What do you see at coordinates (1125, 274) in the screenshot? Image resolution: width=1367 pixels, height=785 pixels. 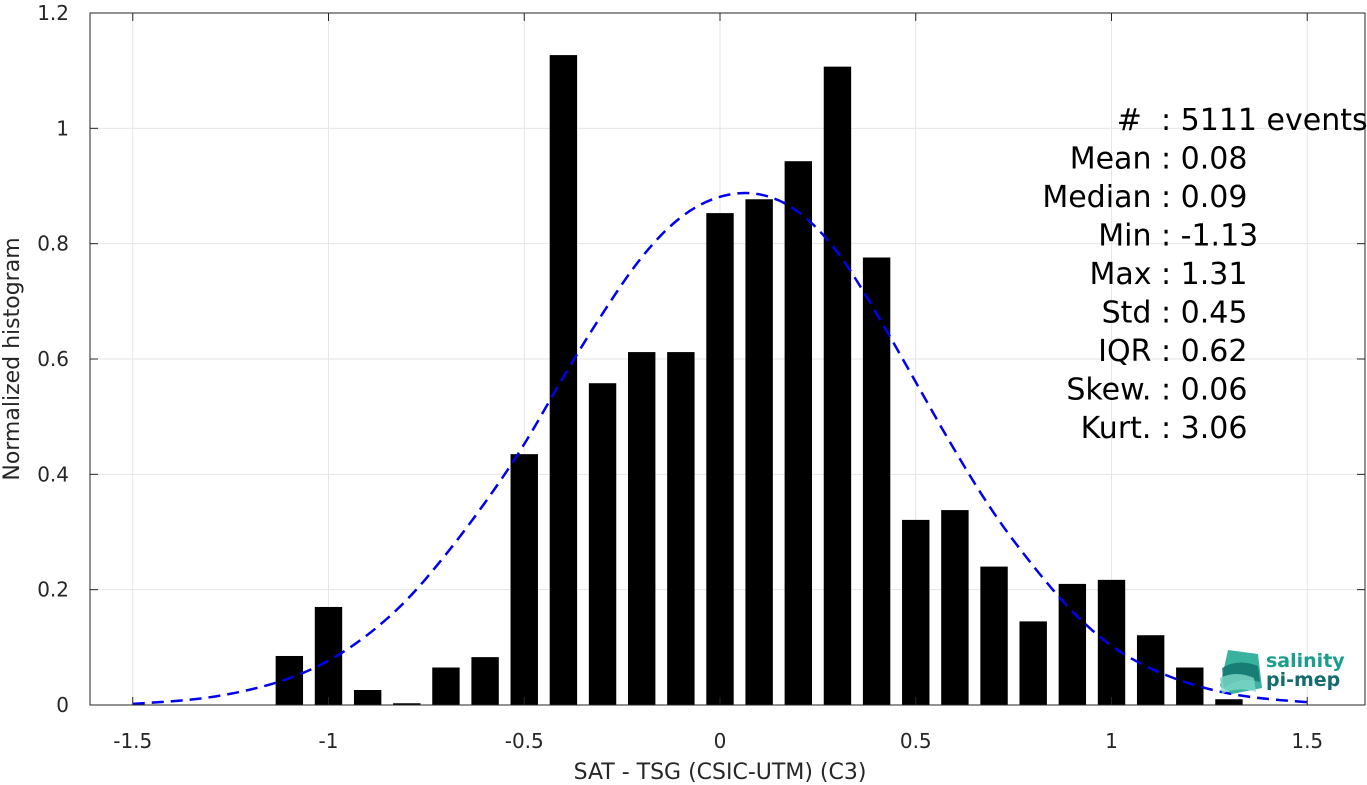 I see `stat-label: Max` at bounding box center [1125, 274].